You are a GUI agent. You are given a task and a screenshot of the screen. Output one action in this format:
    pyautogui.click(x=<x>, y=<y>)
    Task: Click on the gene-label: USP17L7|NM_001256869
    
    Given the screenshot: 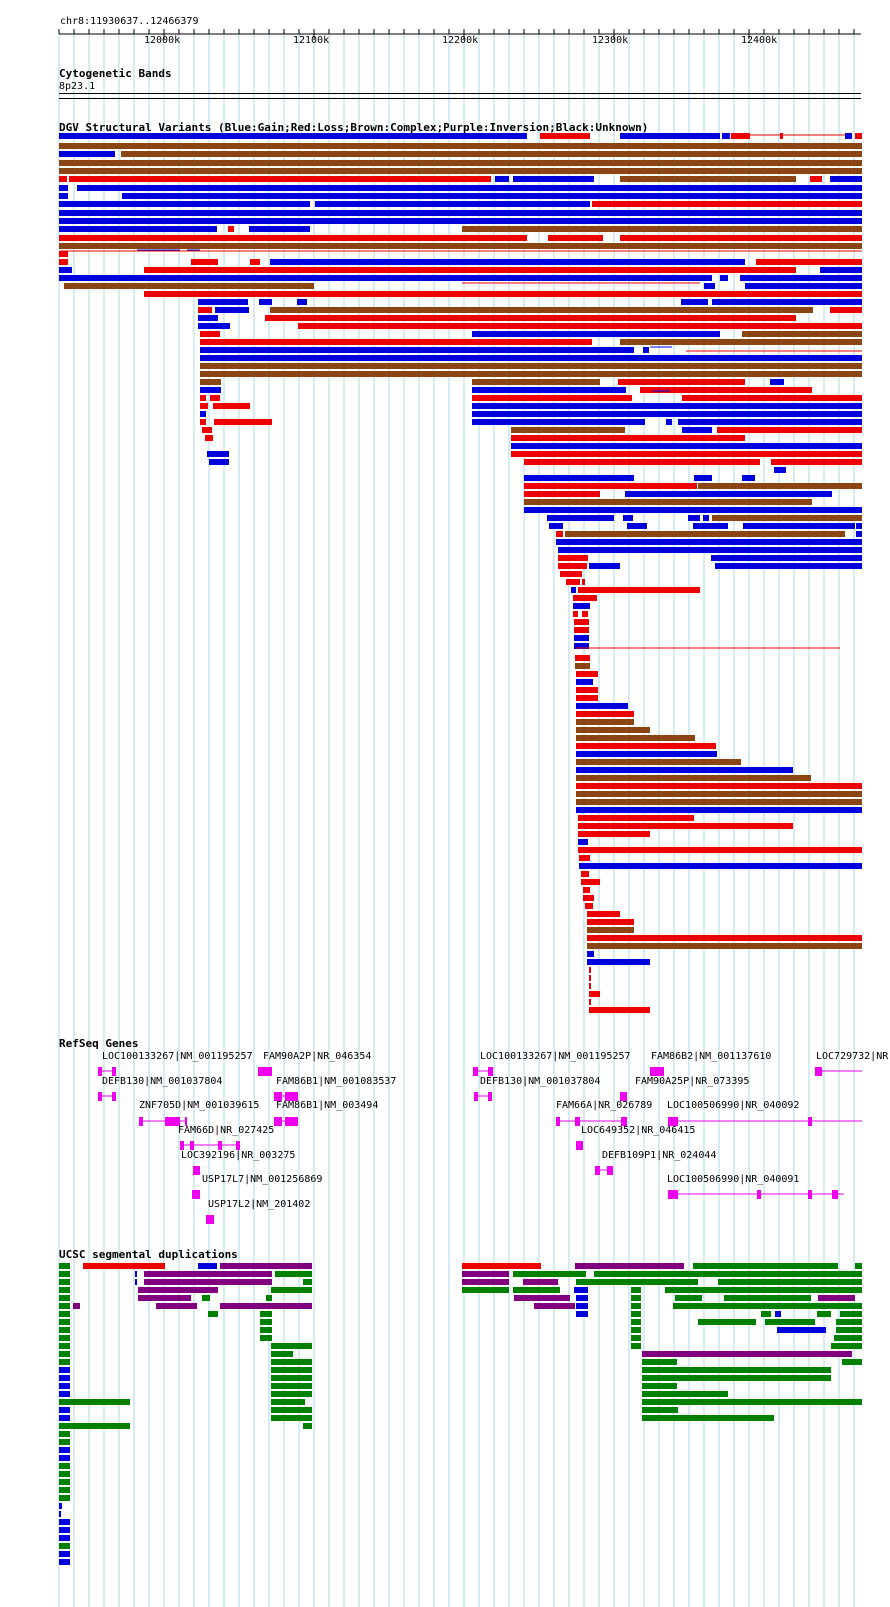 What is the action you would take?
    pyautogui.click(x=262, y=1179)
    